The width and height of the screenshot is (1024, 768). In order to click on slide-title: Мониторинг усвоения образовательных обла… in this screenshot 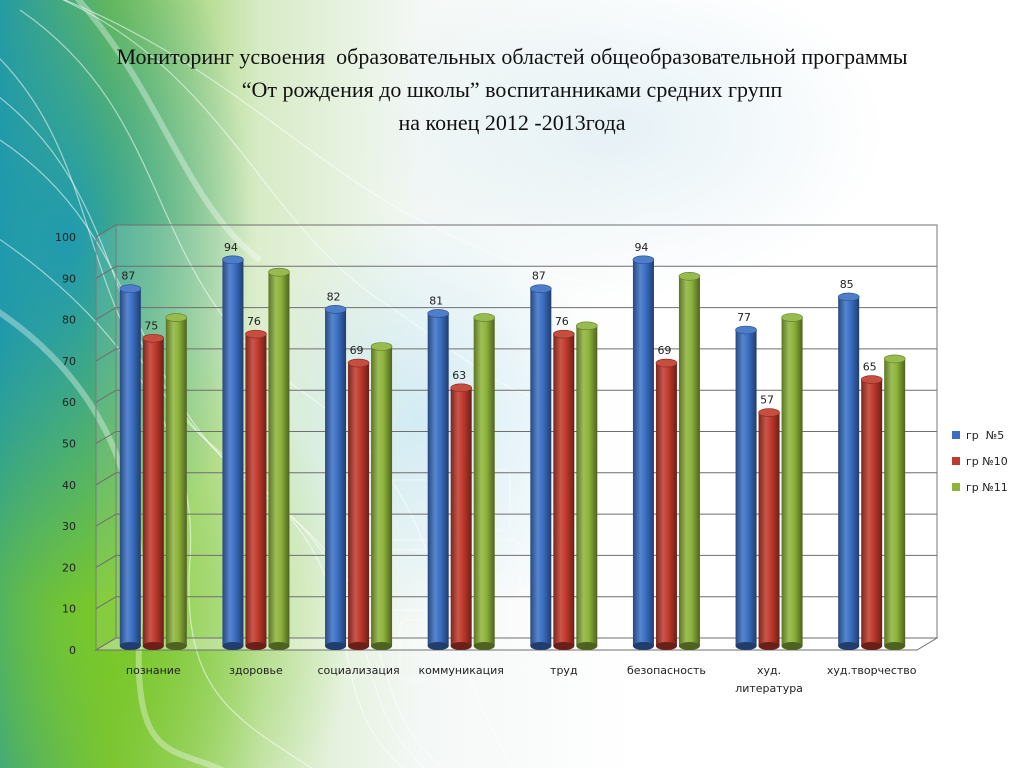, I will do `click(512, 89)`.